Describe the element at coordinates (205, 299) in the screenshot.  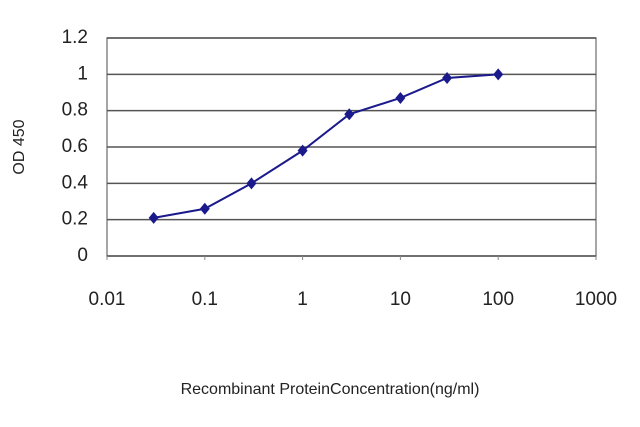
I see `x-tick-label: 0.1` at that location.